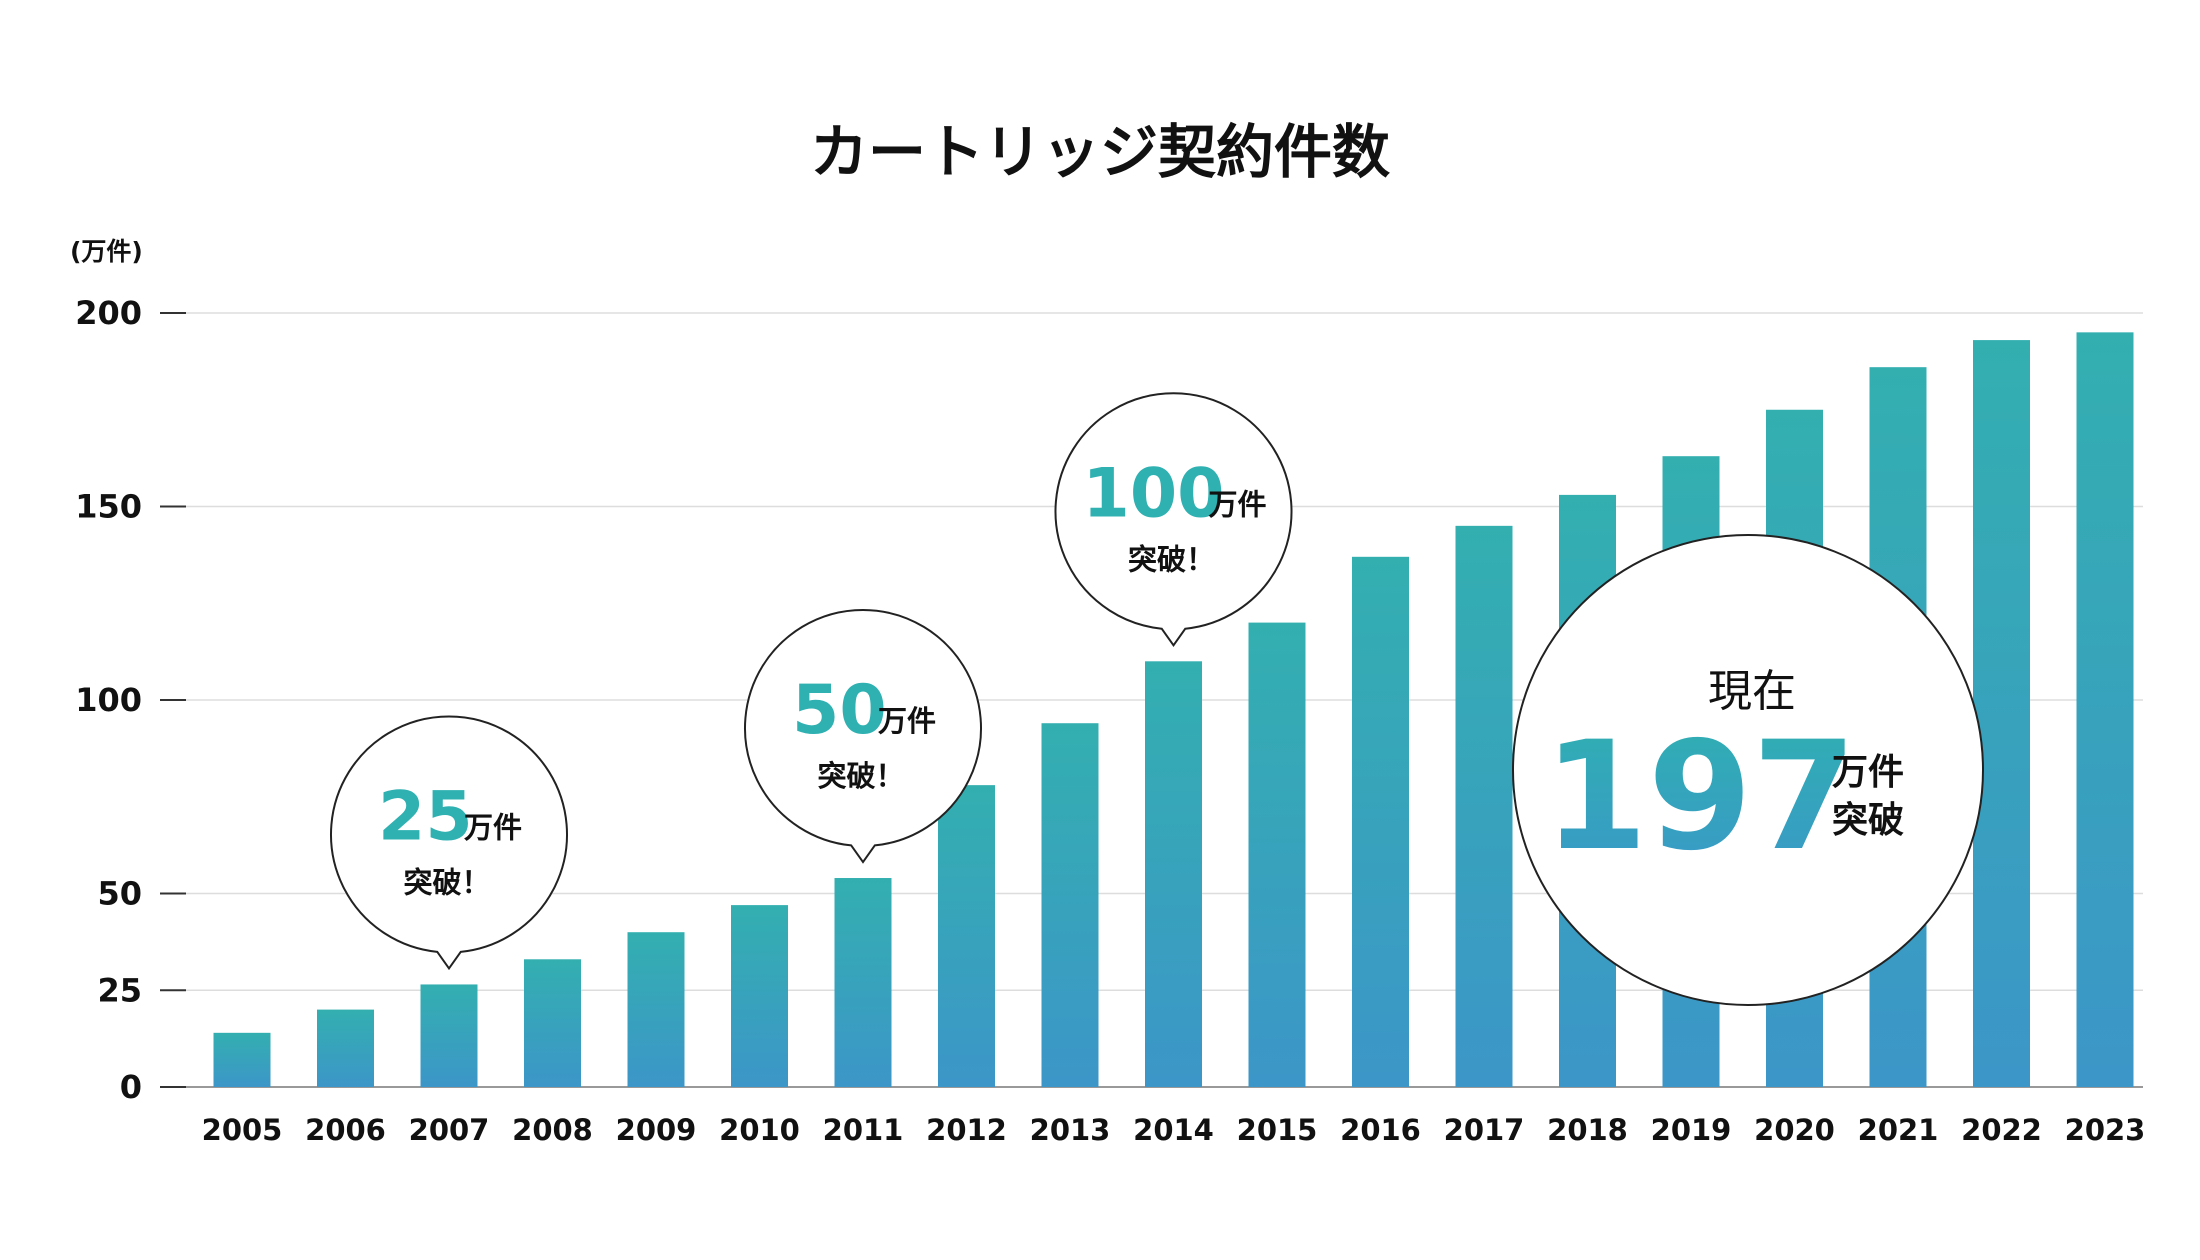 The width and height of the screenshot is (2200, 1260). What do you see at coordinates (1752, 691) in the screenshot?
I see `current-label: 現在` at bounding box center [1752, 691].